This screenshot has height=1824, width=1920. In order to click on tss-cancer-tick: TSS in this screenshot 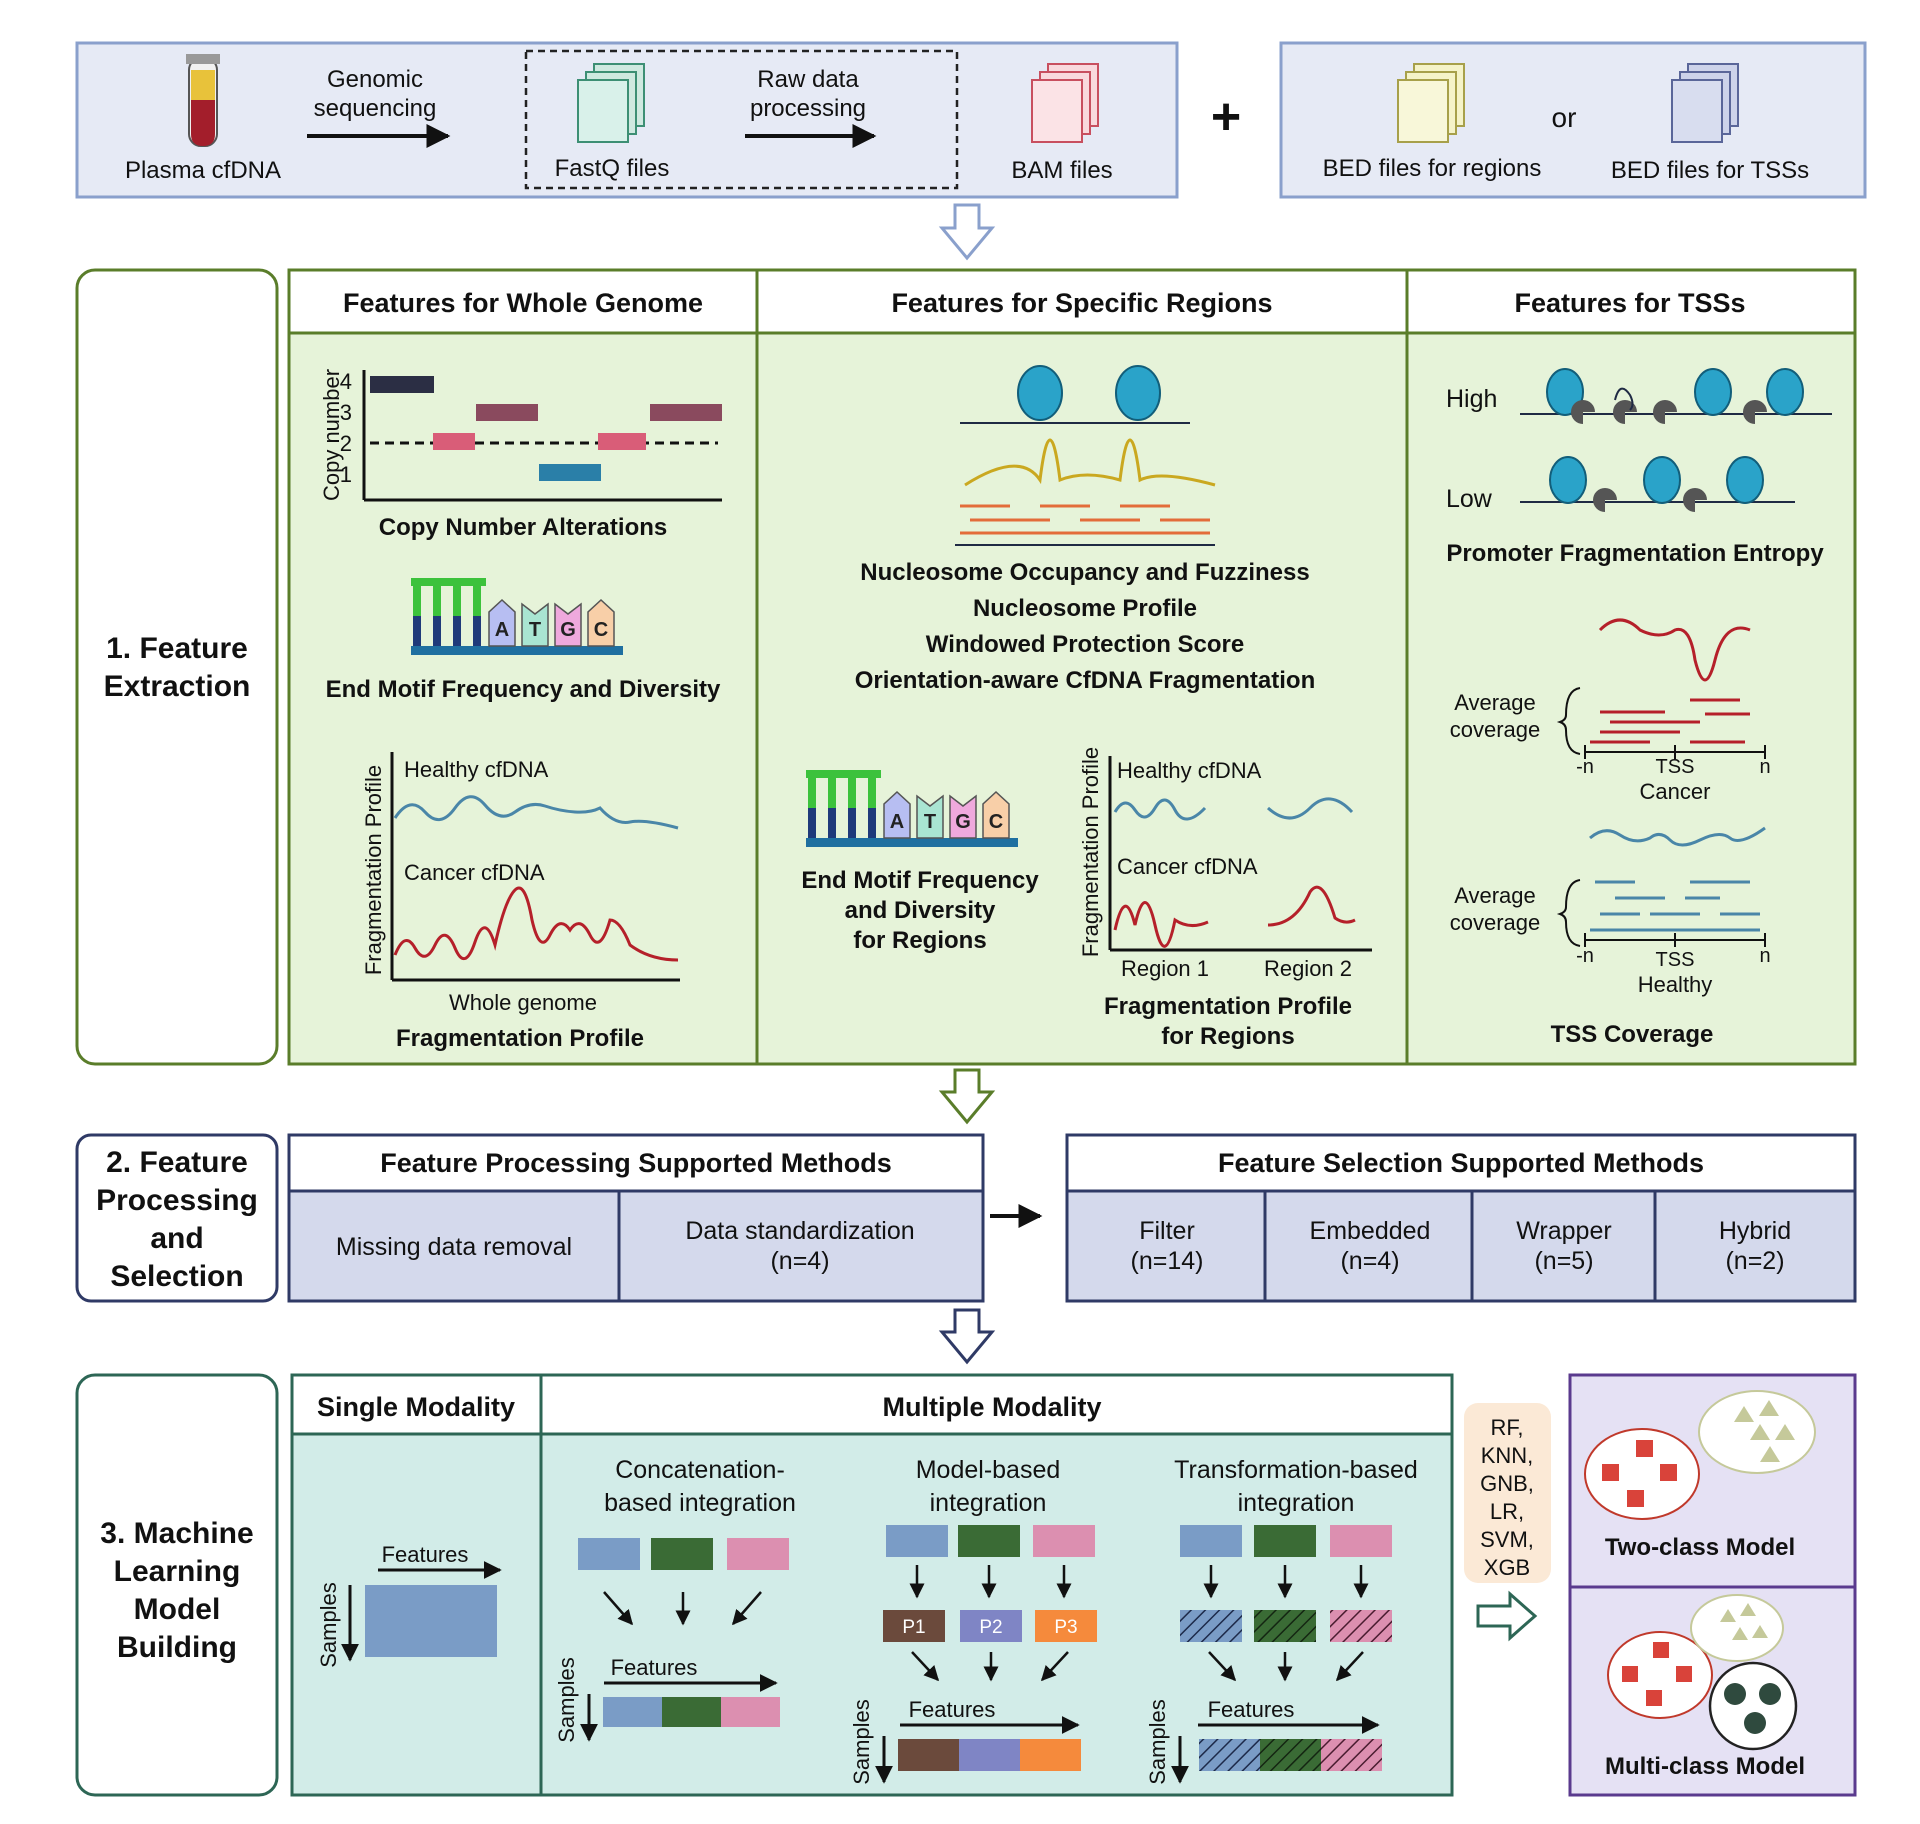, I will do `click(1675, 767)`.